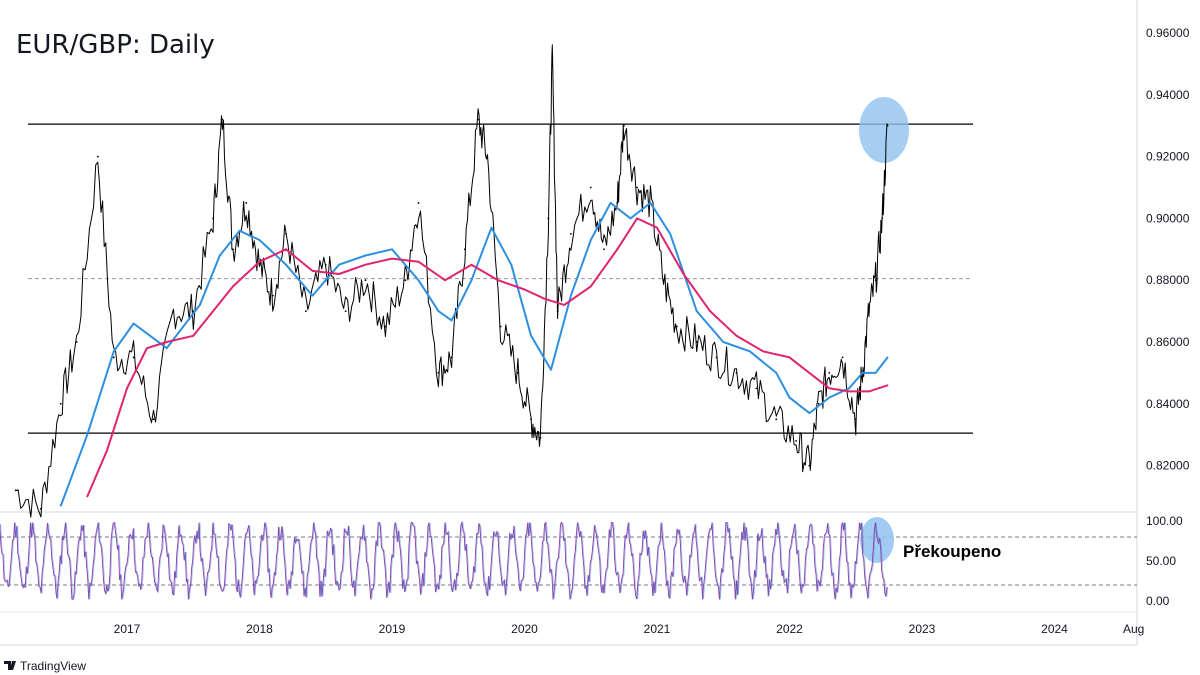 This screenshot has width=1200, height=675. I want to click on time-tick-label: Aug, so click(1133, 629).